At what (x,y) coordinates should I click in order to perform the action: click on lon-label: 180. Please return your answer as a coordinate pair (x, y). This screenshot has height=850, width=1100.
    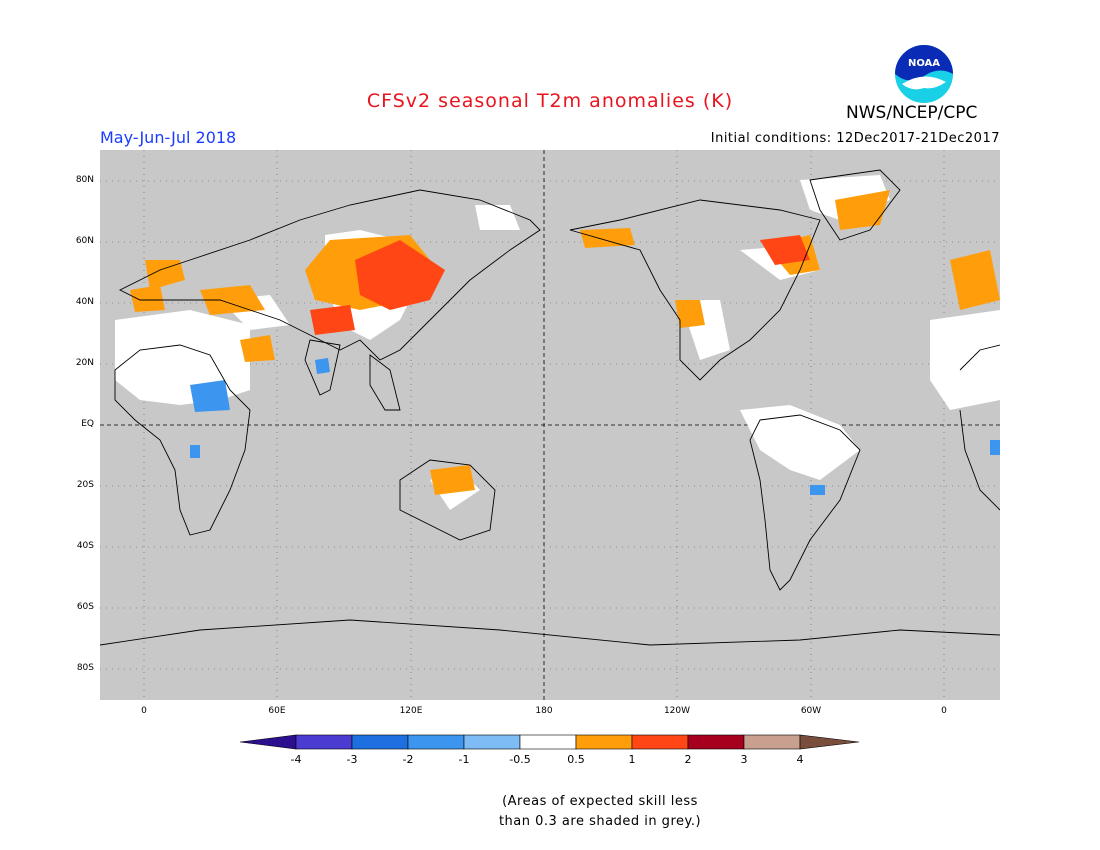
    Looking at the image, I should click on (544, 711).